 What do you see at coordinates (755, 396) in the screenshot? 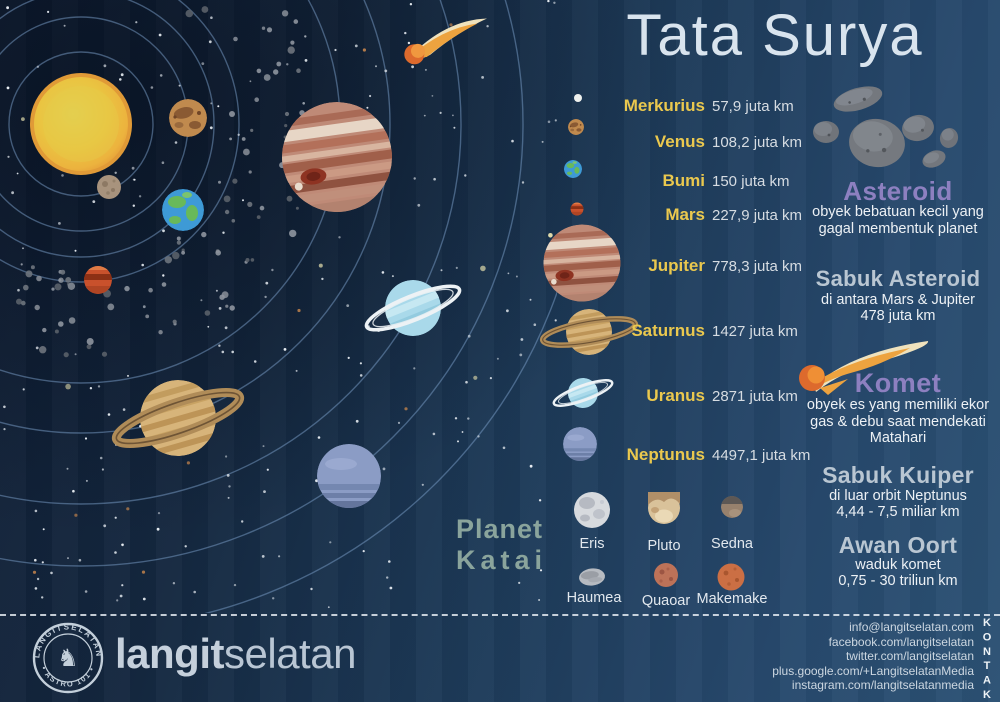
I see `planet-distance: 2871 juta km` at bounding box center [755, 396].